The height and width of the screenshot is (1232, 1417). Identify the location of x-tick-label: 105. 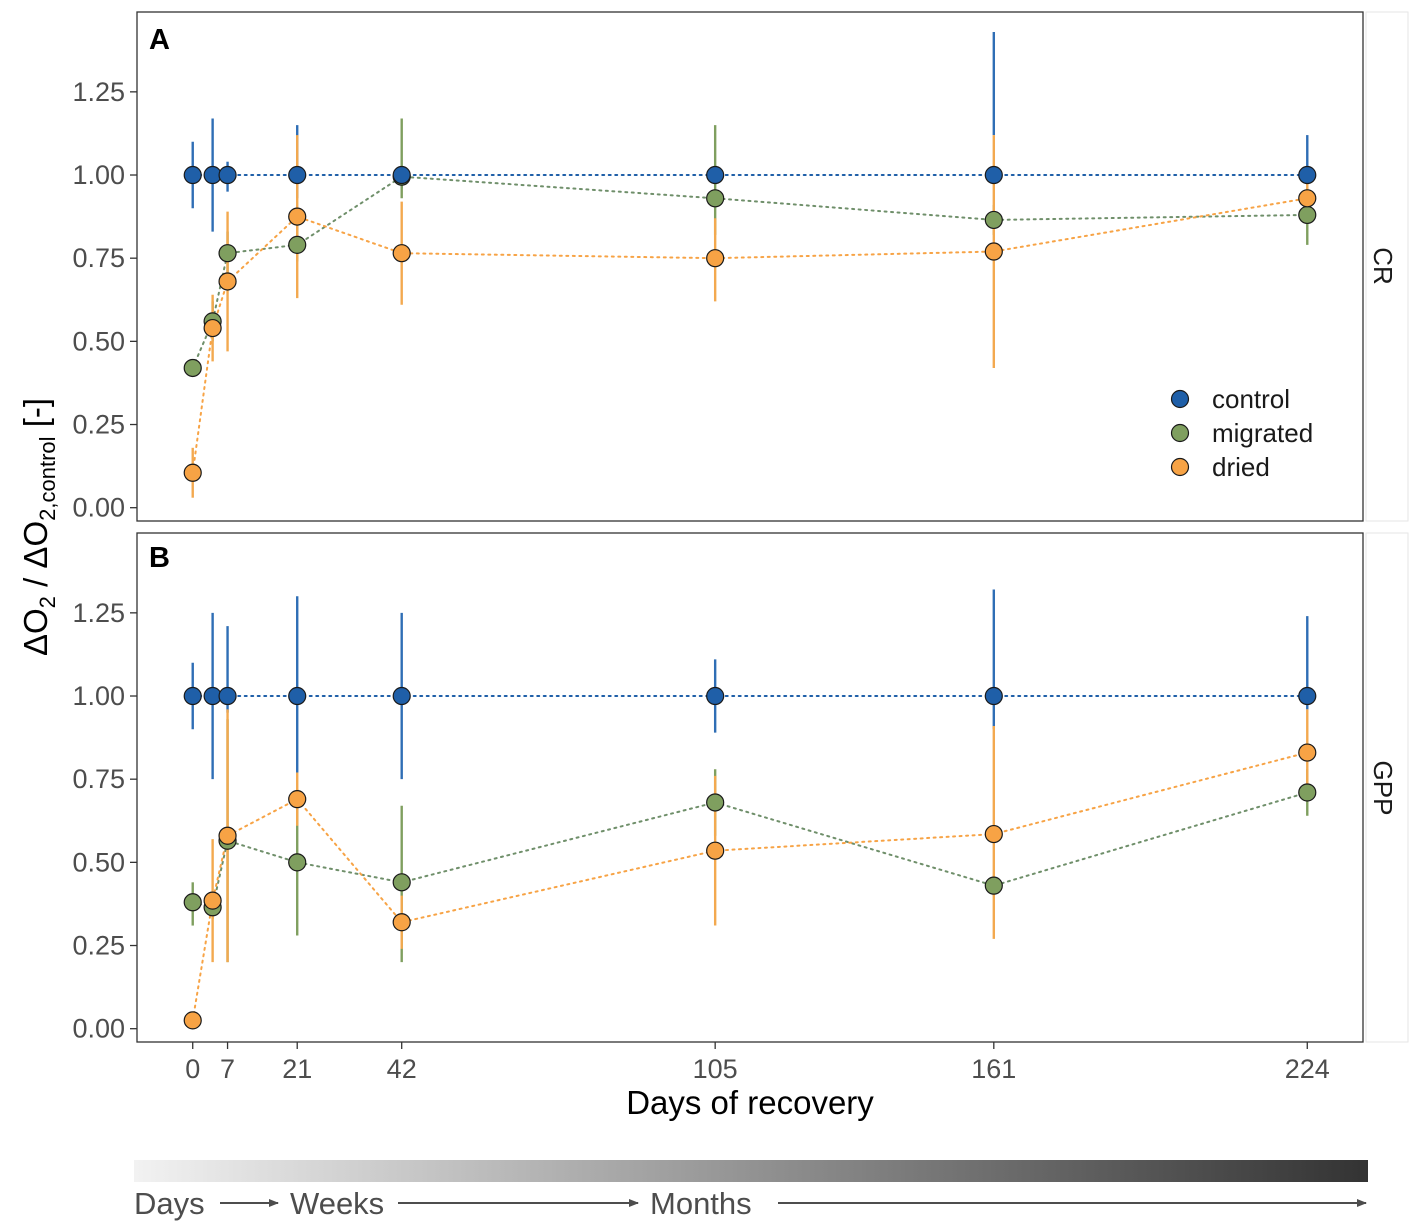
(715, 1069).